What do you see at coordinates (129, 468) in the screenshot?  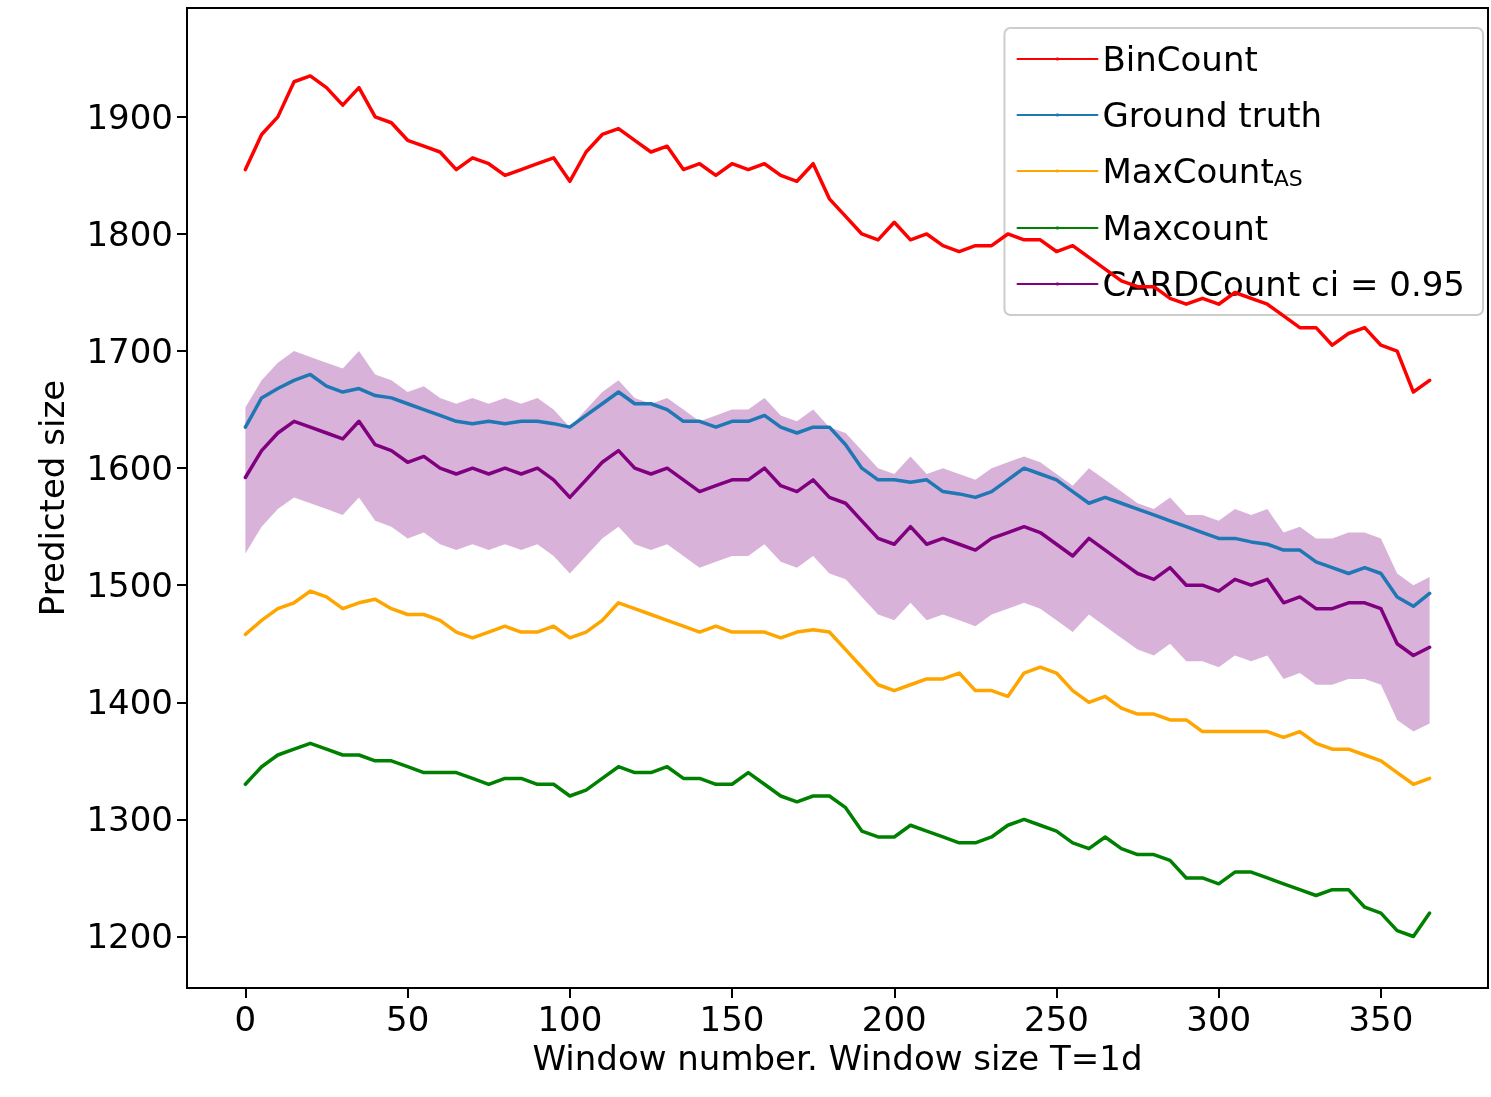 I see `y-tick-label: 1600` at bounding box center [129, 468].